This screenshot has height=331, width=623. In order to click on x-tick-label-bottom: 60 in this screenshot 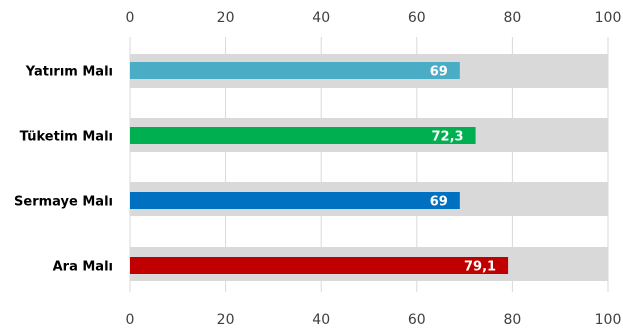, I will do `click(417, 320)`.